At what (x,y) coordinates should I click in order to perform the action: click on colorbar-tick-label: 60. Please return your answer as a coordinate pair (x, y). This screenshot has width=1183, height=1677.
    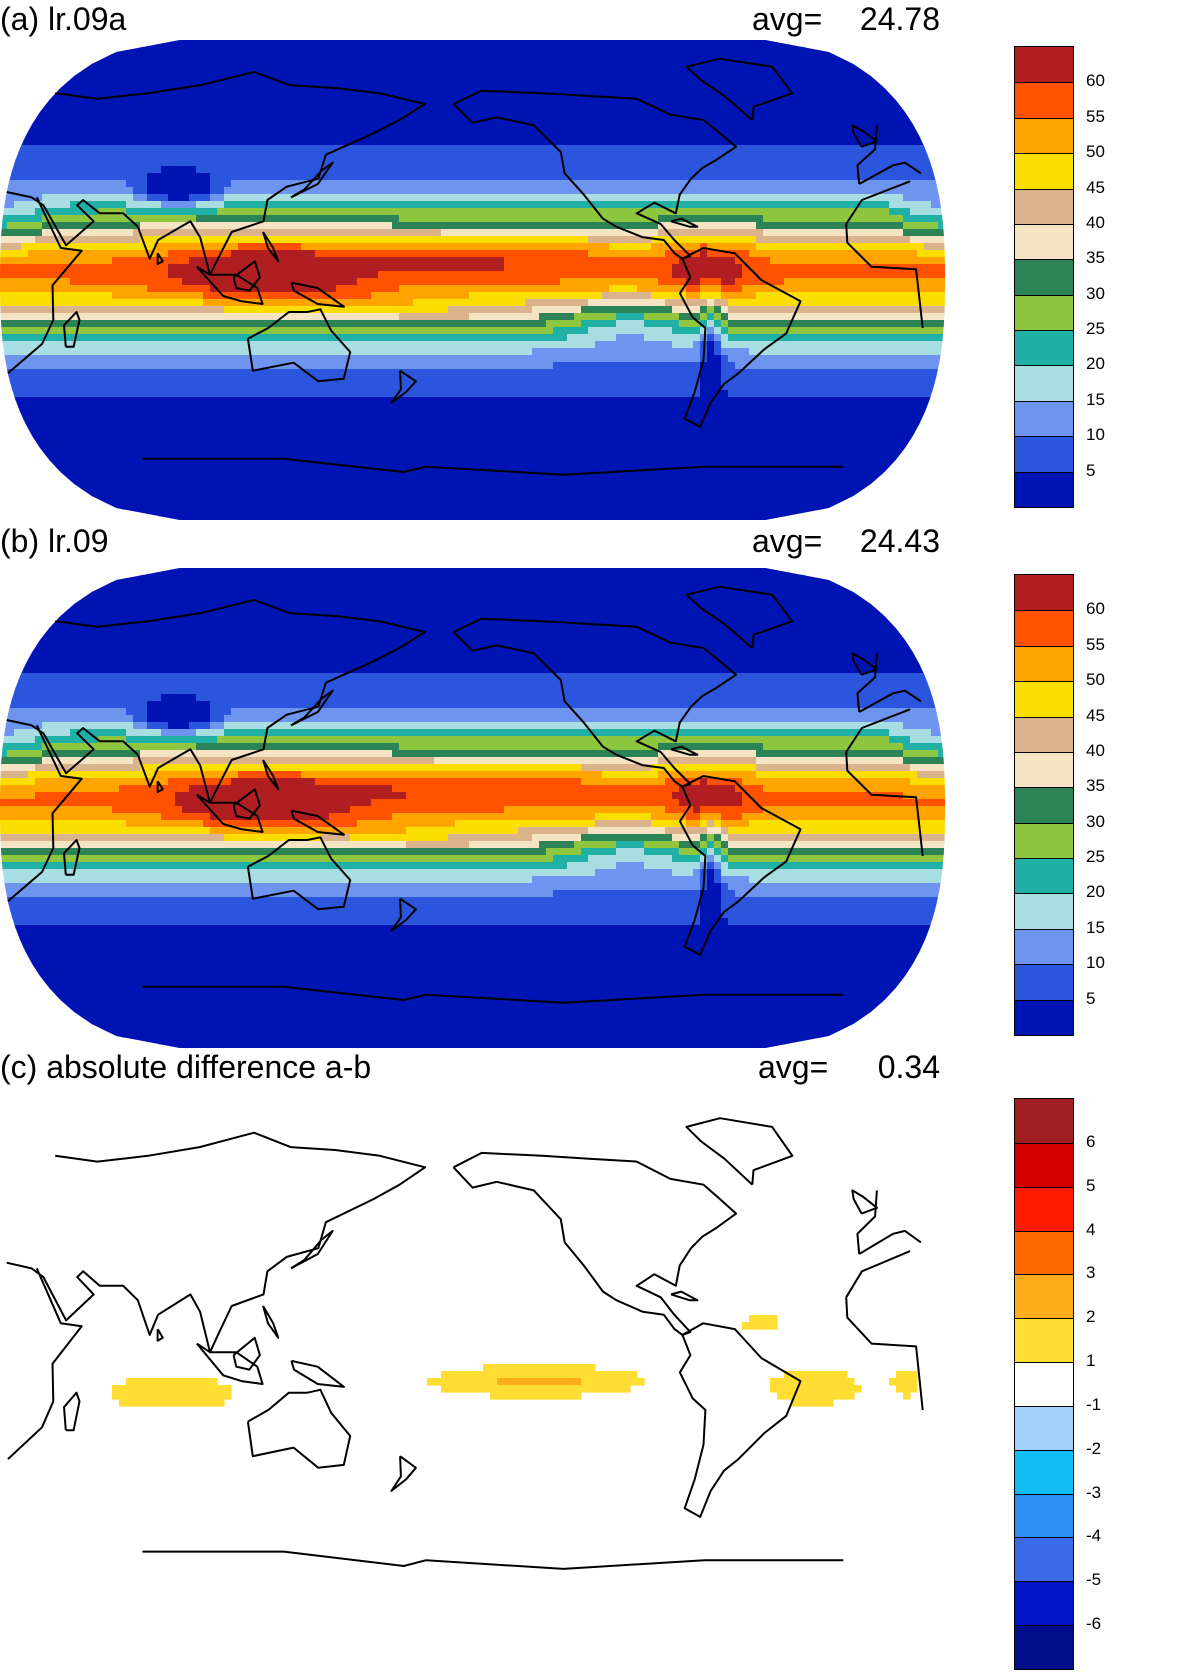
    Looking at the image, I should click on (1095, 609).